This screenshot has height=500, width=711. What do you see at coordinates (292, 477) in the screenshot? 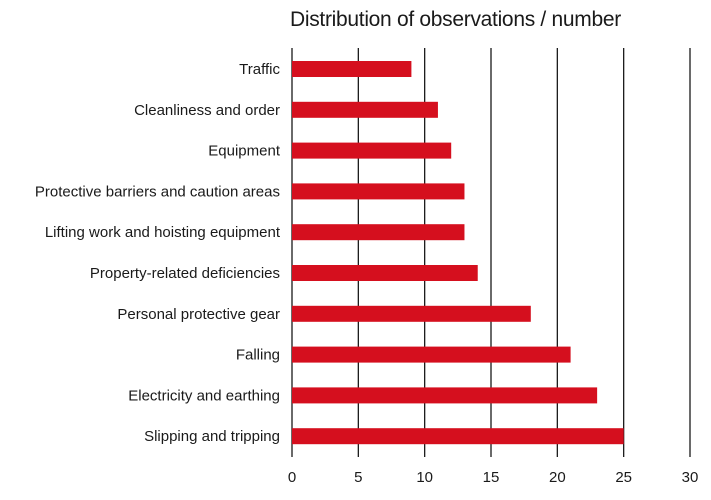
I see `x-tick-label: 0` at bounding box center [292, 477].